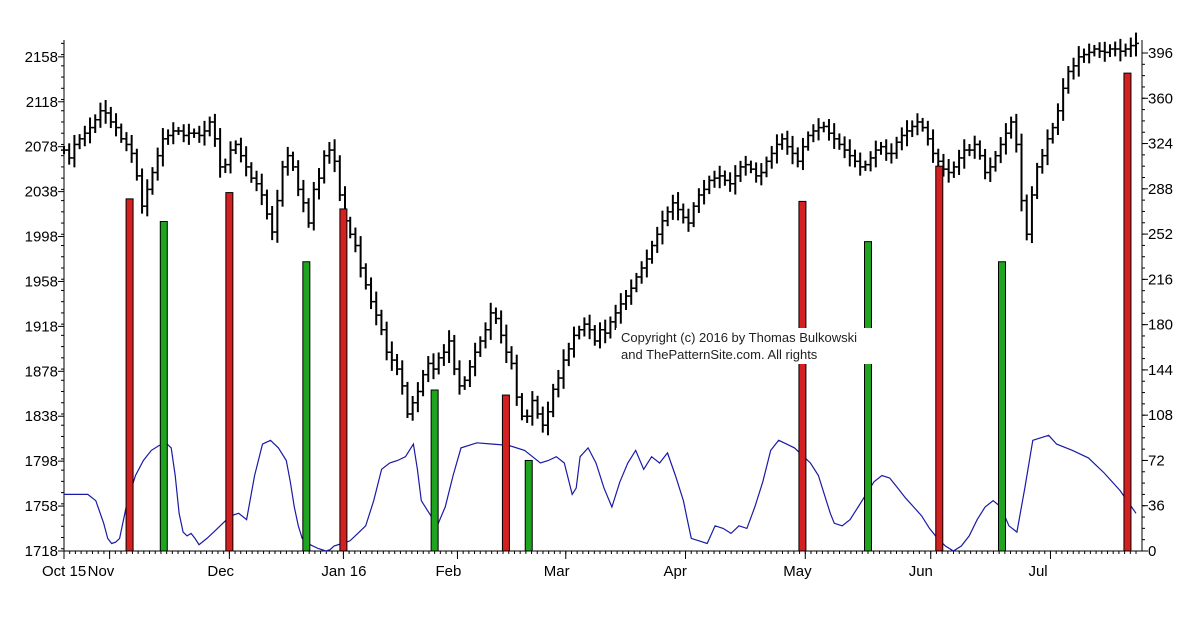 The image size is (1200, 629). What do you see at coordinates (1160, 144) in the screenshot?
I see `y-right-tick-label: 324` at bounding box center [1160, 144].